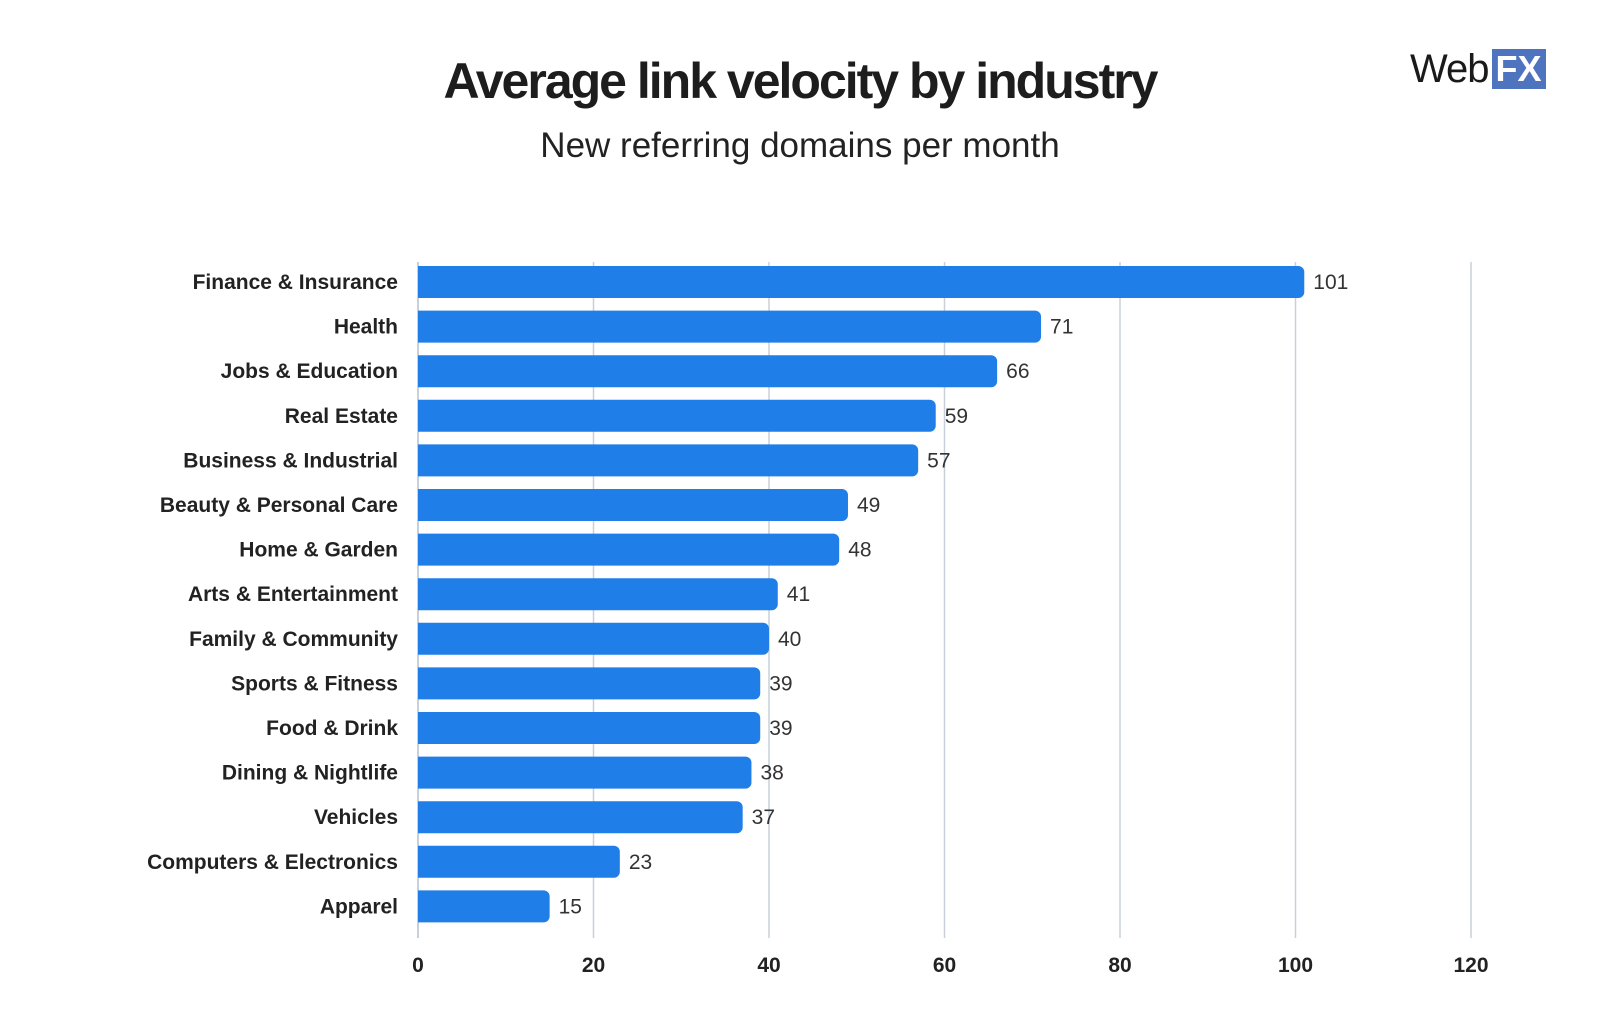 The width and height of the screenshot is (1600, 1028). I want to click on category-label: Apparel, so click(359, 906).